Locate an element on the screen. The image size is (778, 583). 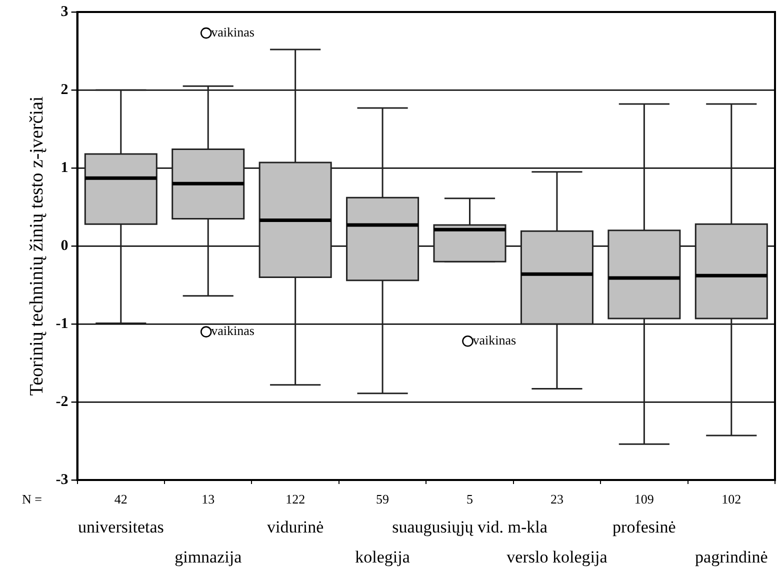
y-axis-title: Teorinių techninių žinių testo z-įverčiai is located at coordinates (37, 246).